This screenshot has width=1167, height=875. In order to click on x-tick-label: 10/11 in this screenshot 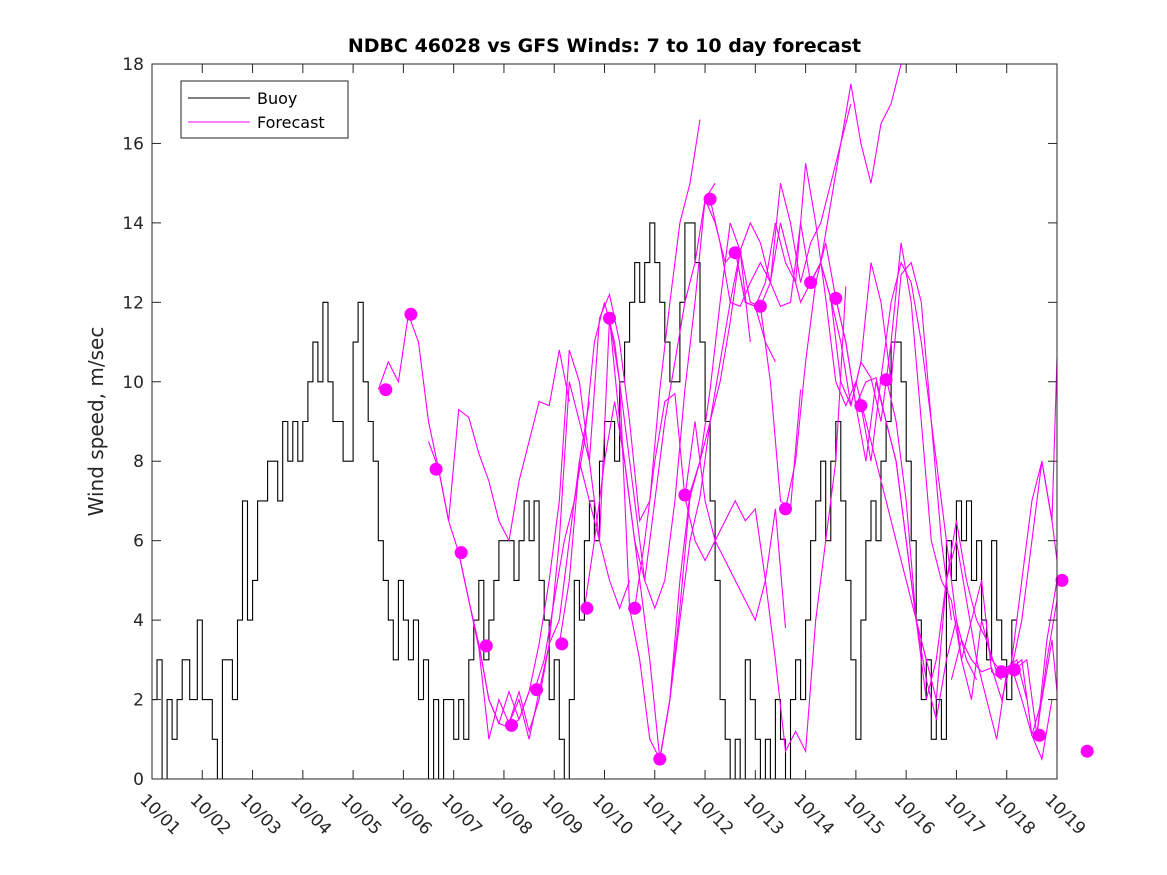, I will do `click(662, 814)`.